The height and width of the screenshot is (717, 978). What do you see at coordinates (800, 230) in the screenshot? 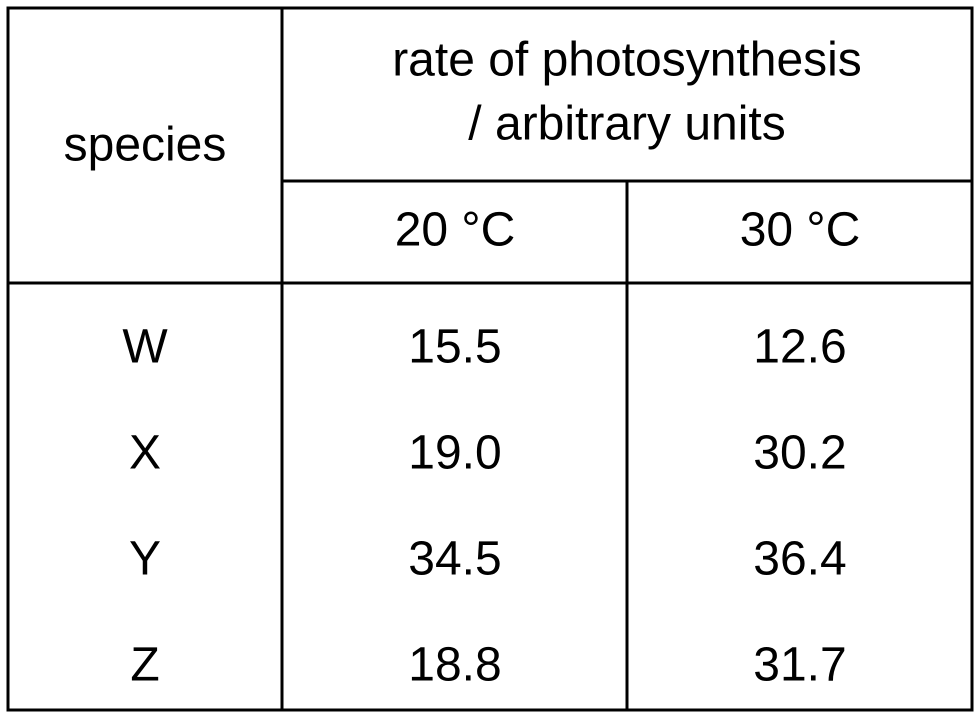
I see `column-subheader: 30 °C` at bounding box center [800, 230].